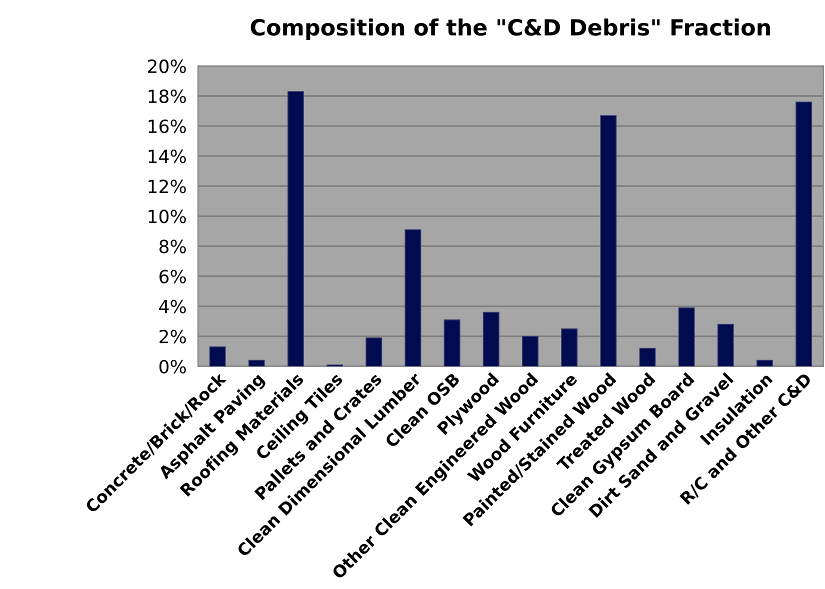 The image size is (825, 589). What do you see at coordinates (173, 277) in the screenshot?
I see `y-tick-label: 6%` at bounding box center [173, 277].